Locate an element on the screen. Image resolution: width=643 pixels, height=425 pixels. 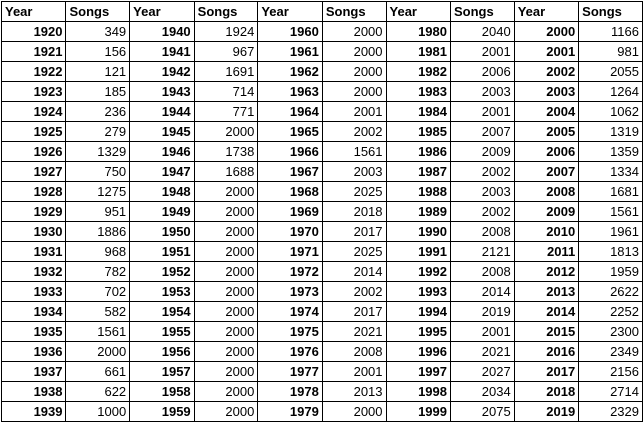
songs-column-header: Songs is located at coordinates (610, 11).